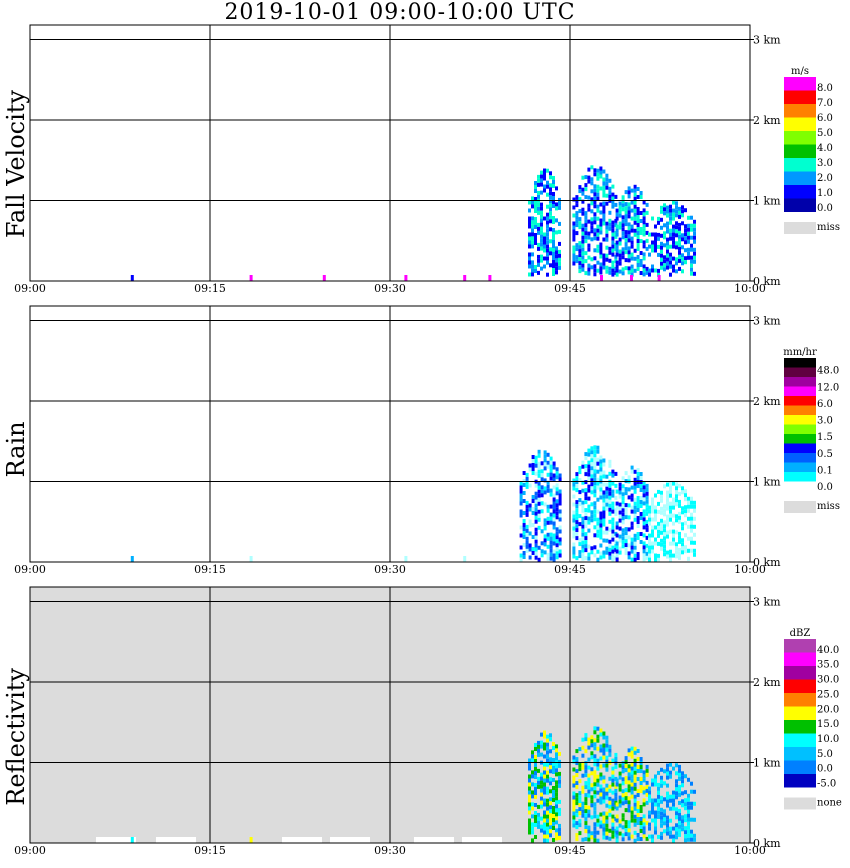 The image size is (850, 868). What do you see at coordinates (800, 633) in the screenshot?
I see `legend-unit: dBZ` at bounding box center [800, 633].